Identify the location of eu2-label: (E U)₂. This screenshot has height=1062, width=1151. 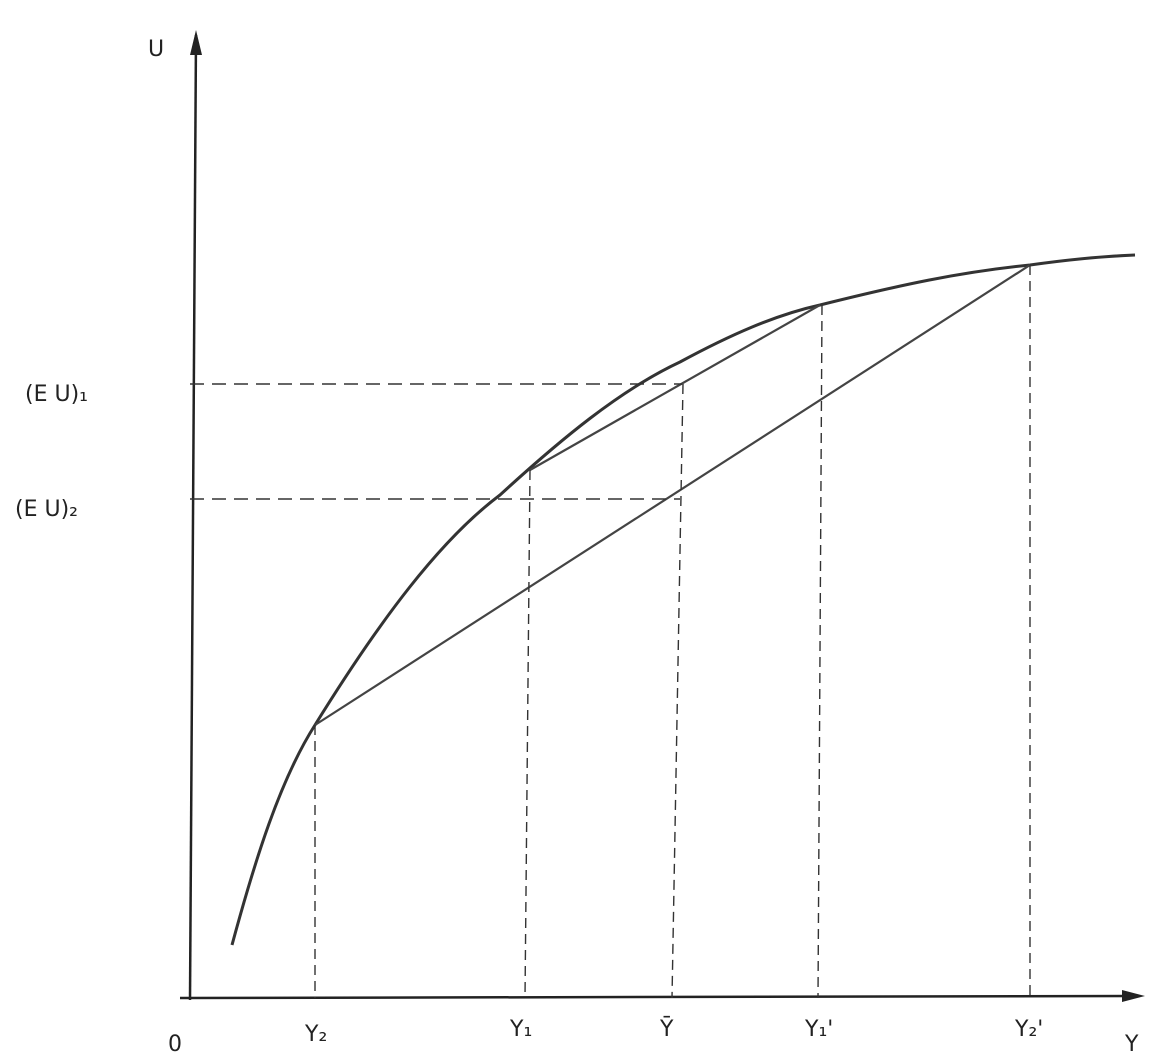
(46, 509).